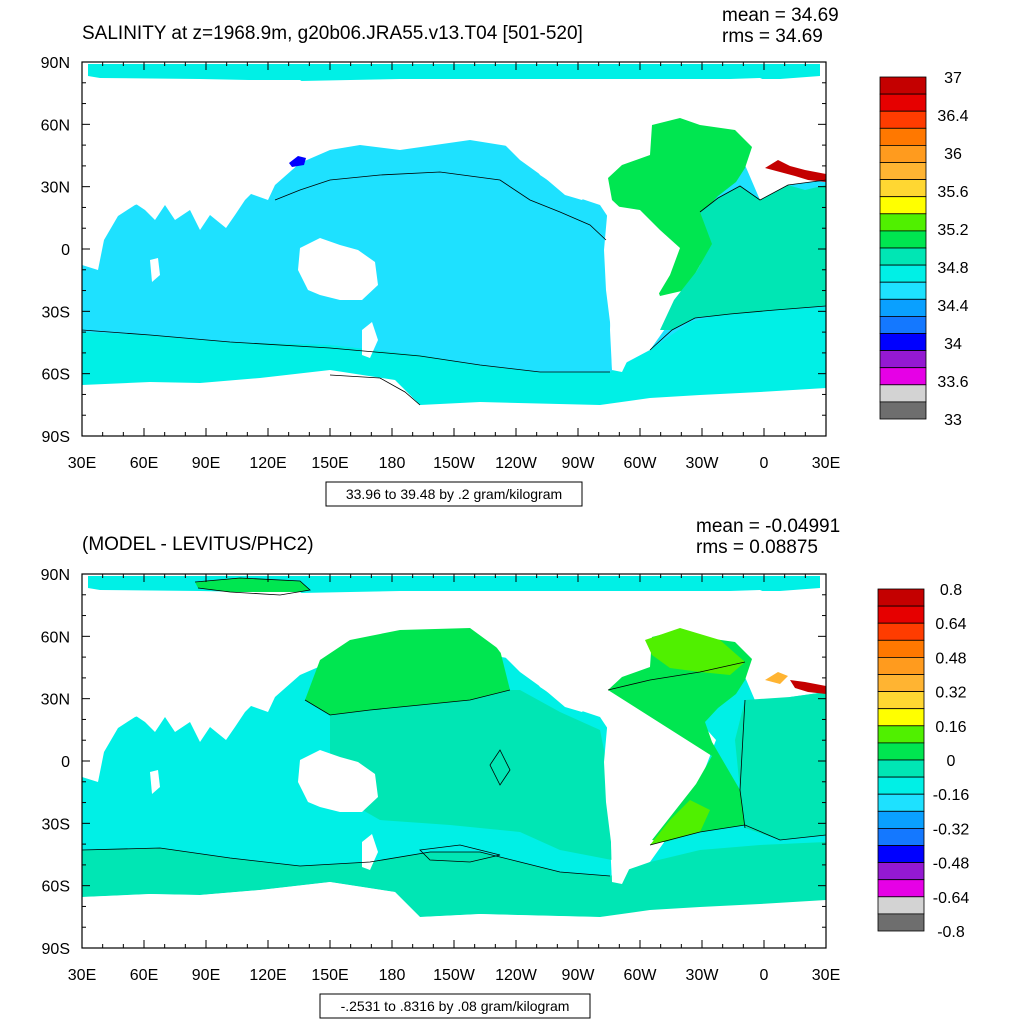 This screenshot has width=1024, height=1024. Describe the element at coordinates (55, 188) in the screenshot. I see `y-tick-label: 30N` at that location.